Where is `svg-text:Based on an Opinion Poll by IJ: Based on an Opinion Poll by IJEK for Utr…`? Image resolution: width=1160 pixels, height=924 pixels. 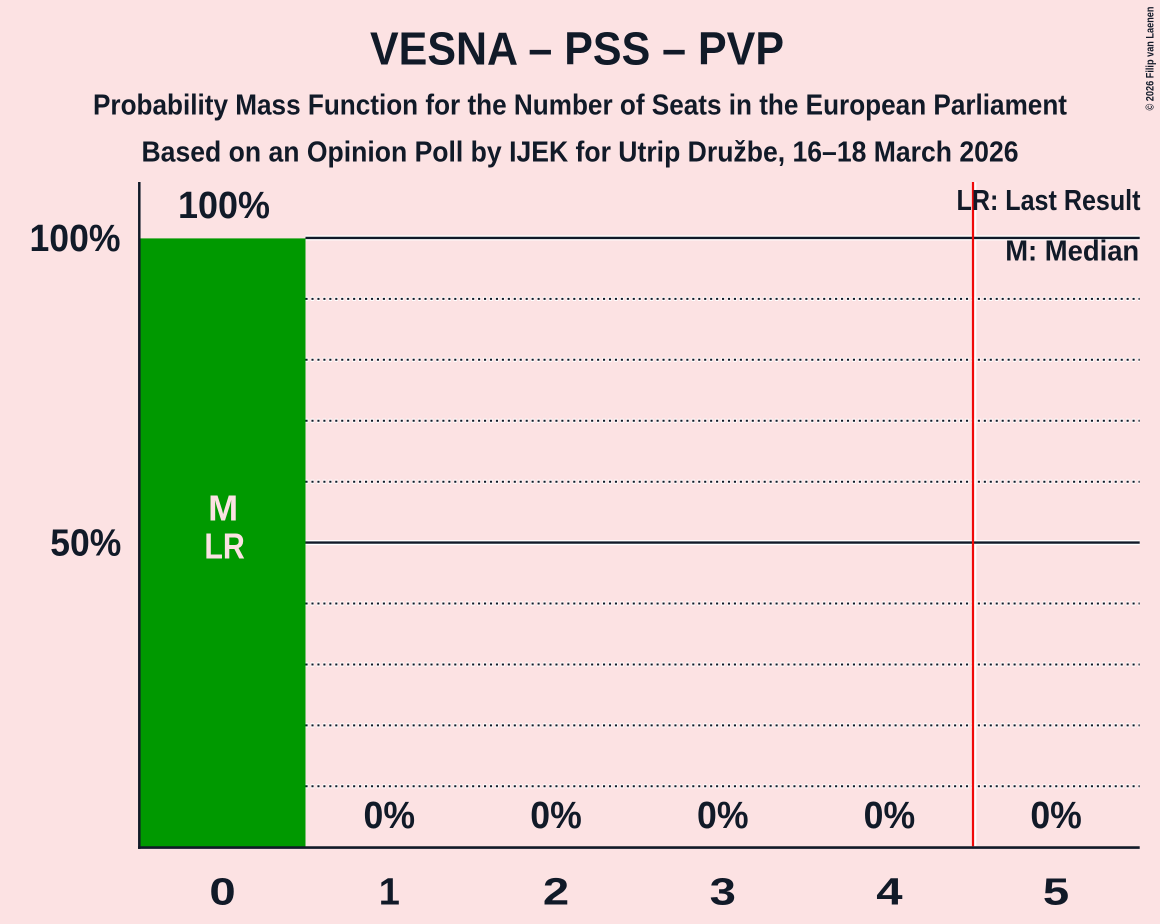
svg-text:Based on an Opinion Poll by IJ: Based on an Opinion Poll by IJEK for Utr… is located at coordinates (580, 153).